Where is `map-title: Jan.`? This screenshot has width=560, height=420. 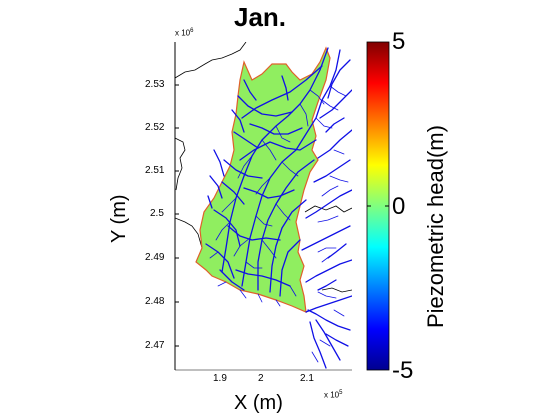 map-title: Jan. is located at coordinates (260, 17).